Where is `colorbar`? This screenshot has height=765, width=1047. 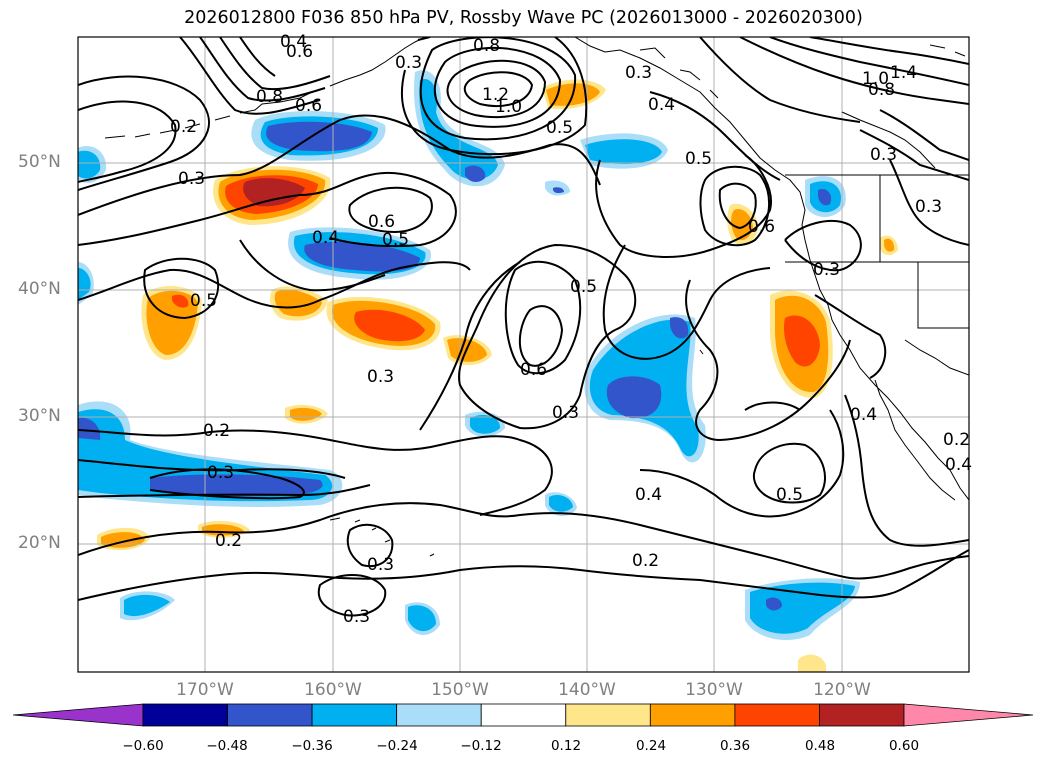
colorbar is located at coordinates (523, 715).